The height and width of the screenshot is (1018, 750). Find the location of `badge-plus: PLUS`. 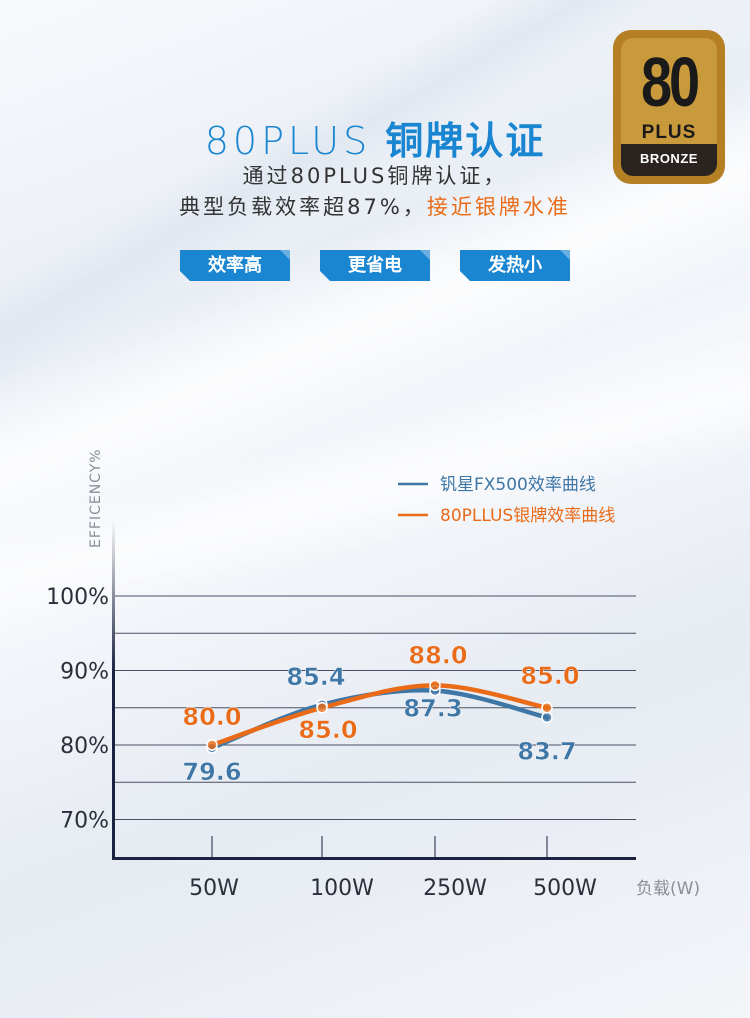

badge-plus: PLUS is located at coordinates (669, 132).